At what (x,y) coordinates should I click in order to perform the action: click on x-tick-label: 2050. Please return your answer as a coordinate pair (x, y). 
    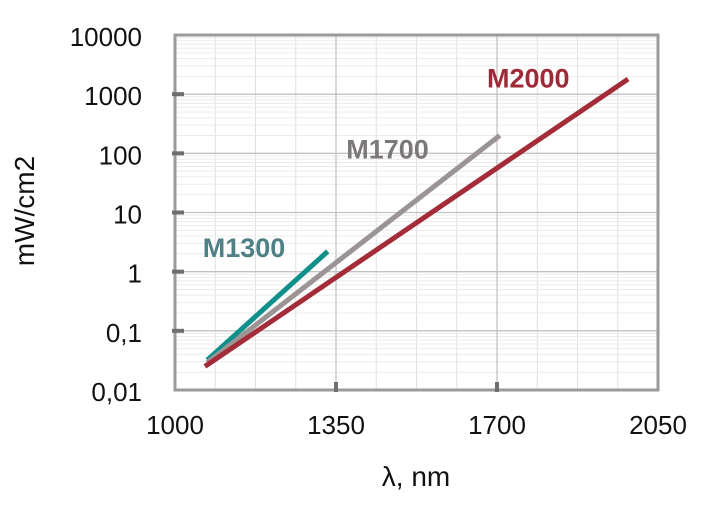
    Looking at the image, I should click on (658, 425).